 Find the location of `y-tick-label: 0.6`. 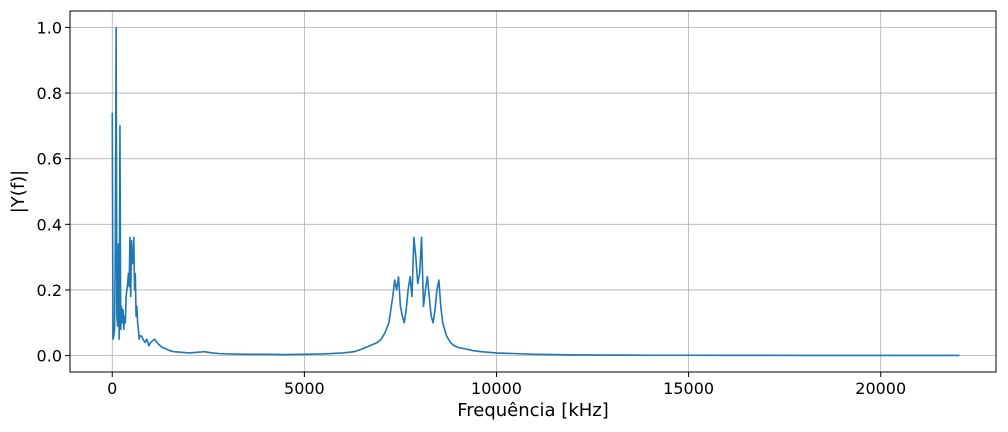

y-tick-label: 0.6 is located at coordinates (49, 159).